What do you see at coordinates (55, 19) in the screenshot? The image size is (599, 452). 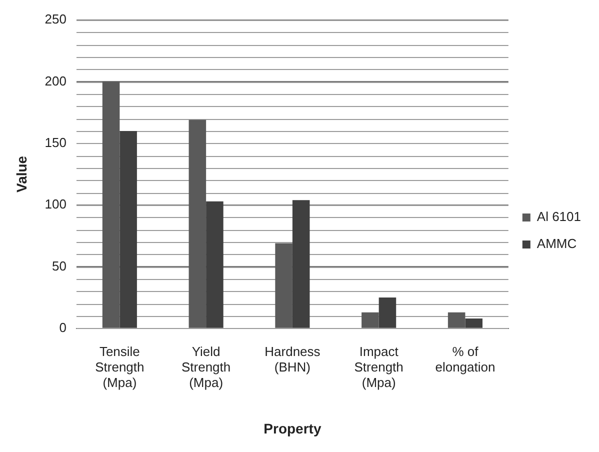 I see `y-tick-label: 250` at bounding box center [55, 19].